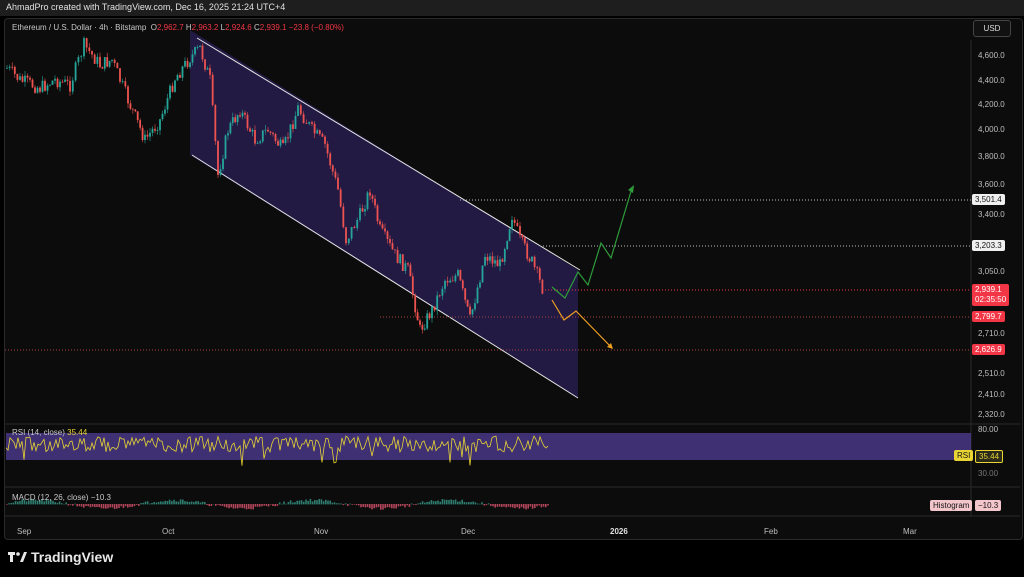 The image size is (1024, 577). What do you see at coordinates (992, 28) in the screenshot?
I see `currency-selector: USD` at bounding box center [992, 28].